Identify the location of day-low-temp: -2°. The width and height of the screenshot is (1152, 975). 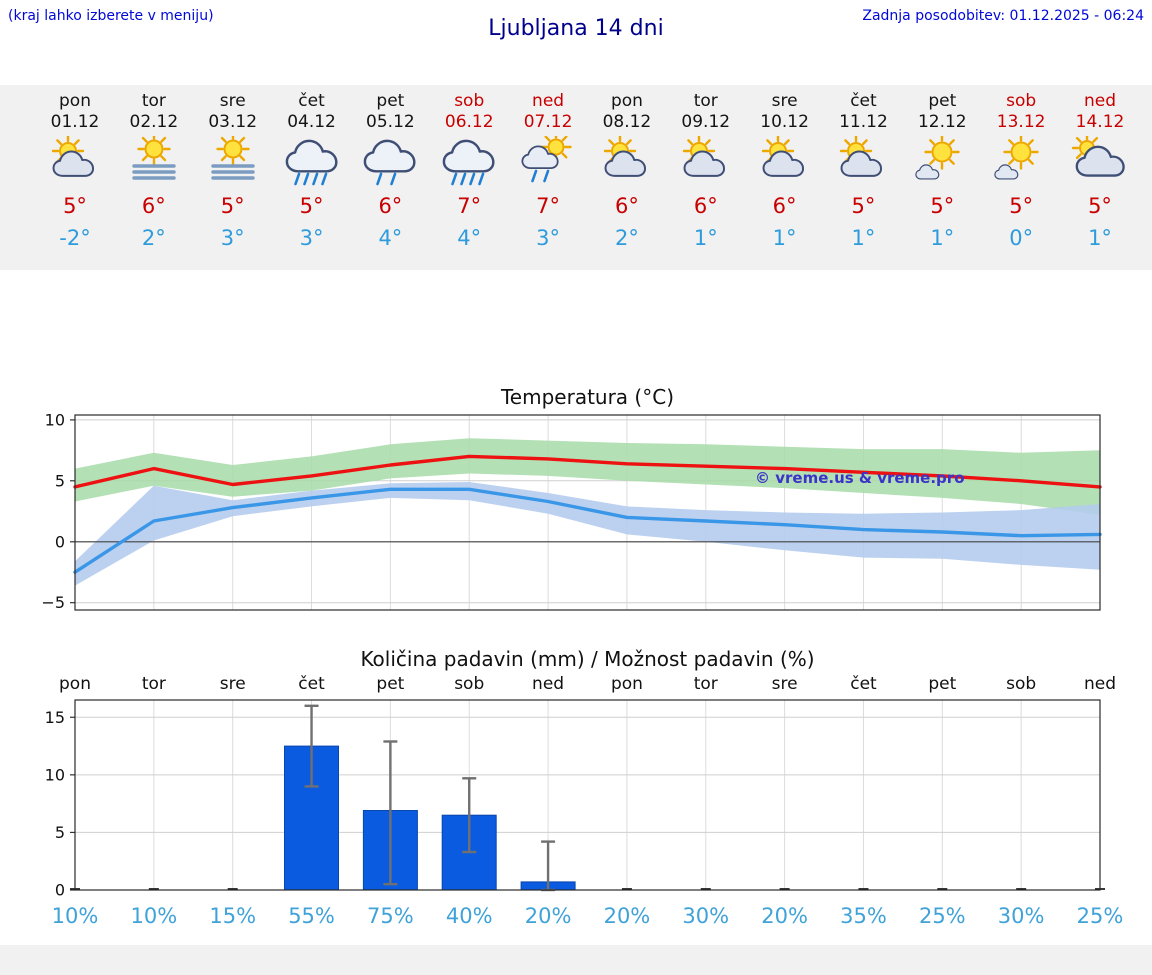
(75, 237).